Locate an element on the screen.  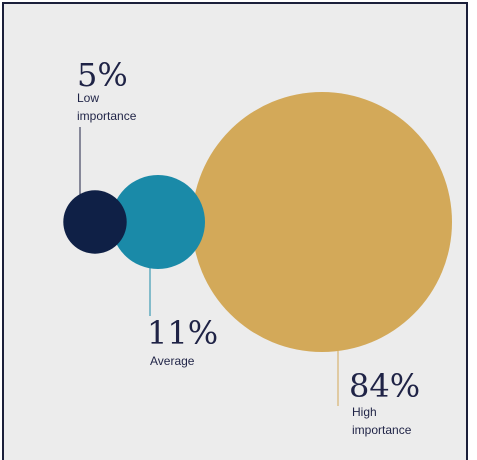
category-label-high-line1: High is located at coordinates (364, 412).